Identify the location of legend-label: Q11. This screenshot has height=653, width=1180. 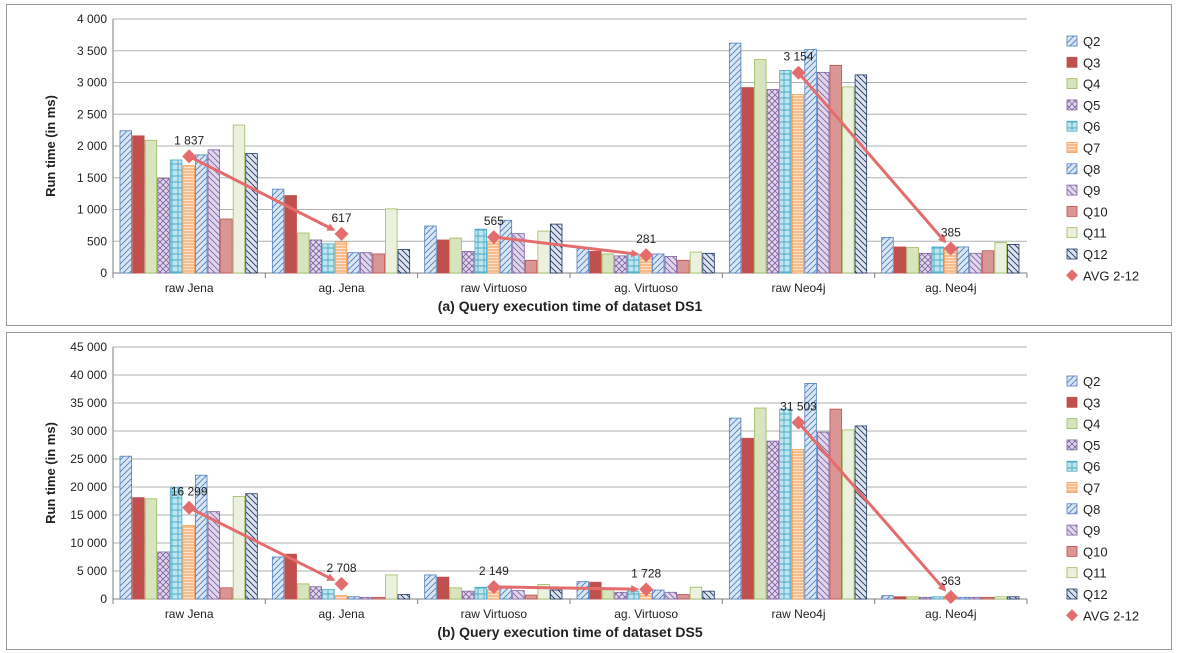
(1095, 573).